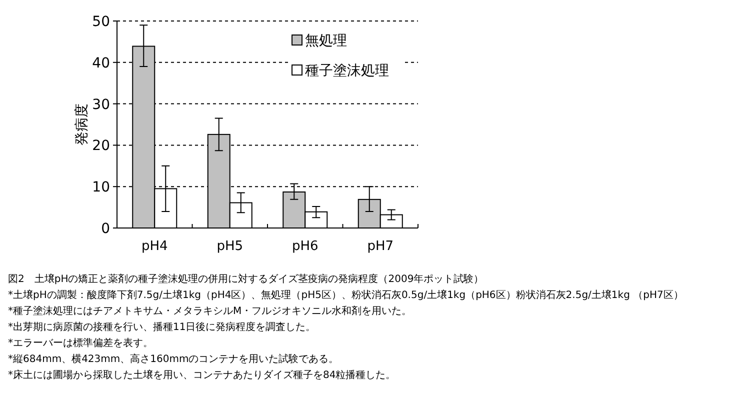 The height and width of the screenshot is (398, 730). I want to click on legend-label: 種子塗沫処理, so click(347, 71).